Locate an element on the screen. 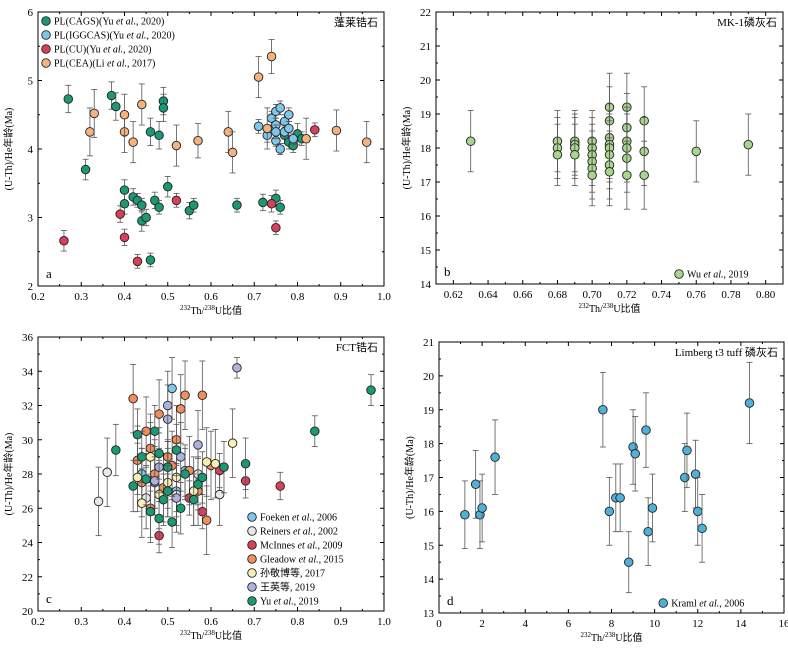  x-tick-label: 0.76 is located at coordinates (697, 295).